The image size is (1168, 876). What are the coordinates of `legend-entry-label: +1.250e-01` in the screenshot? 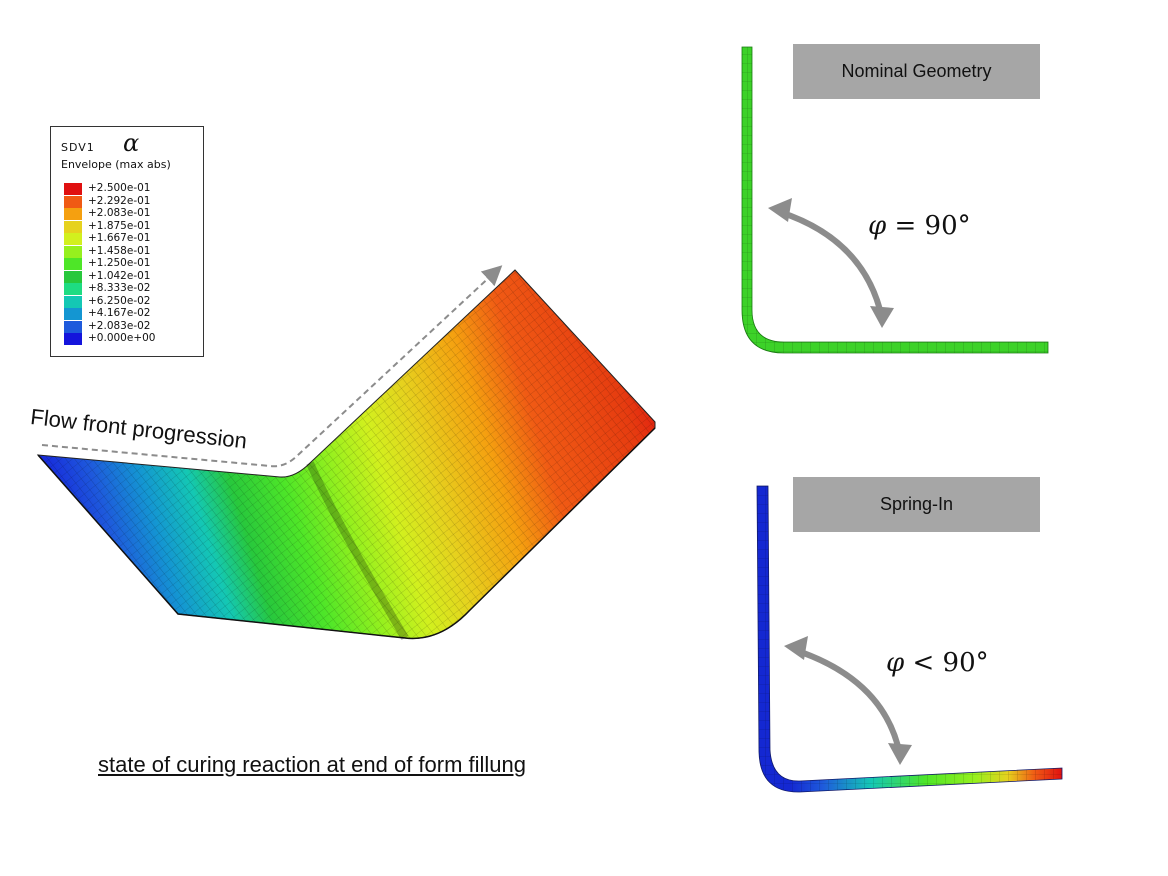 It's located at (119, 263).